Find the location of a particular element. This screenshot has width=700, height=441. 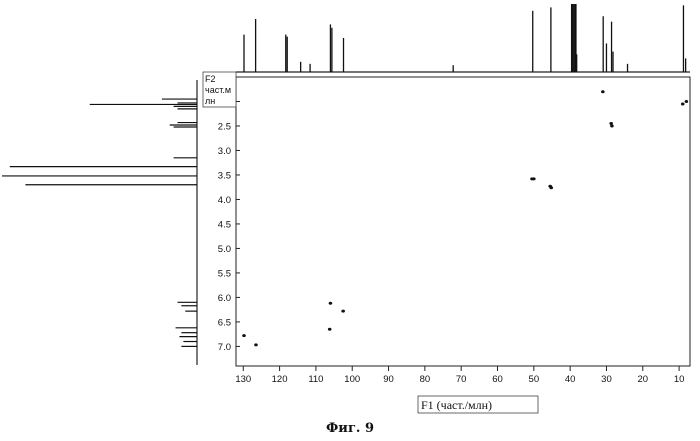

x-tick-label-0: 130 is located at coordinates (243, 379).